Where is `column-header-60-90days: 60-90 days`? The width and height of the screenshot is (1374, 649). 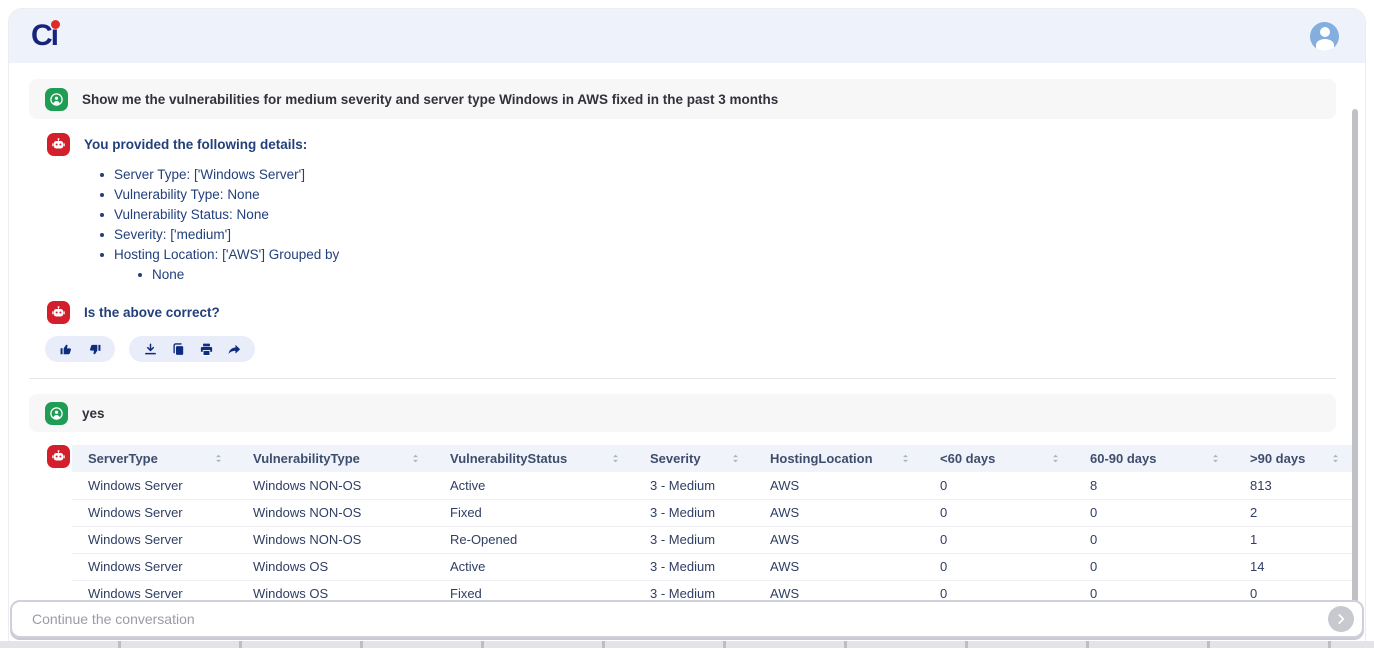 column-header-60-90days: 60-90 days is located at coordinates (1154, 458).